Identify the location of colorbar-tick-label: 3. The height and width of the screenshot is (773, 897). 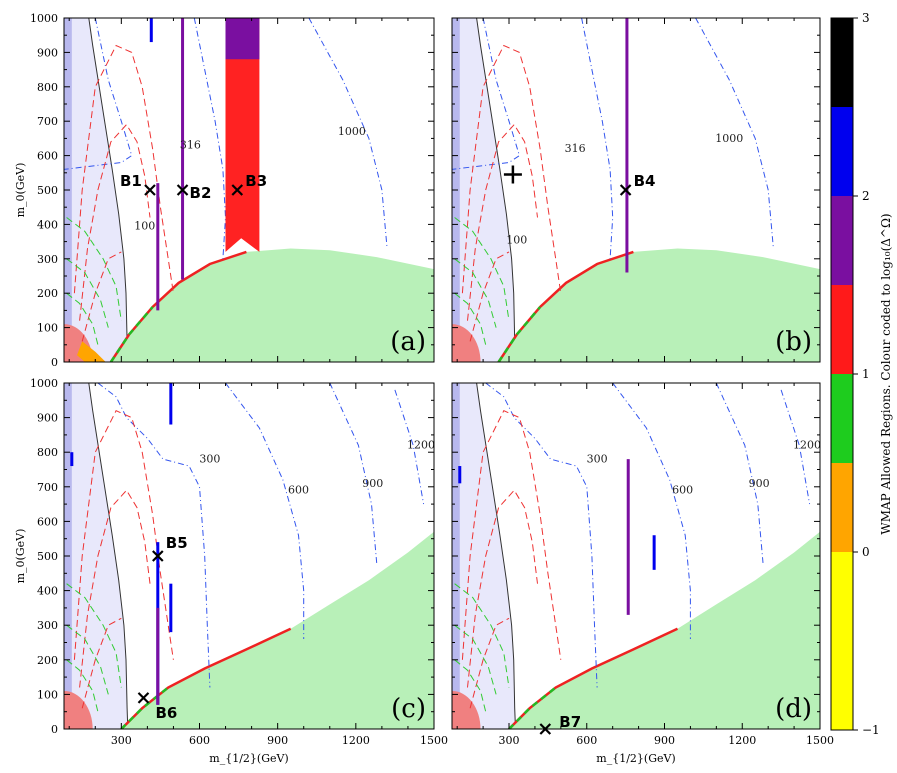
(866, 18).